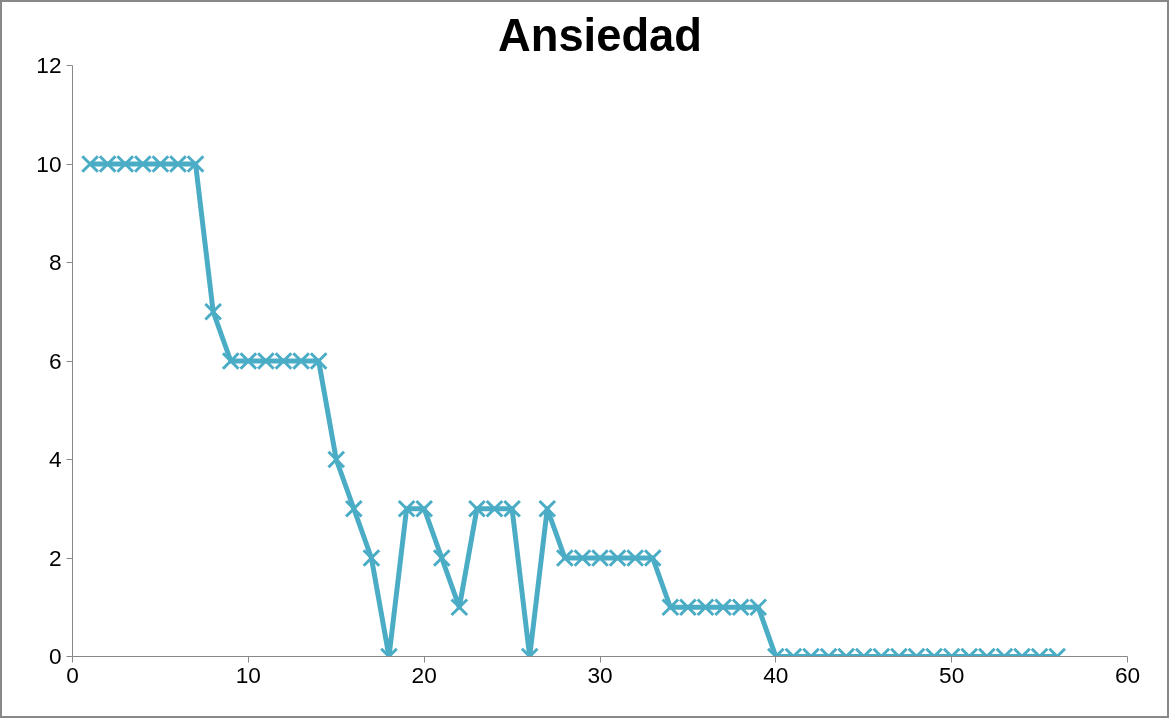 This screenshot has height=724, width=1175. Describe the element at coordinates (55, 262) in the screenshot. I see `y-tick-label: 8` at that location.